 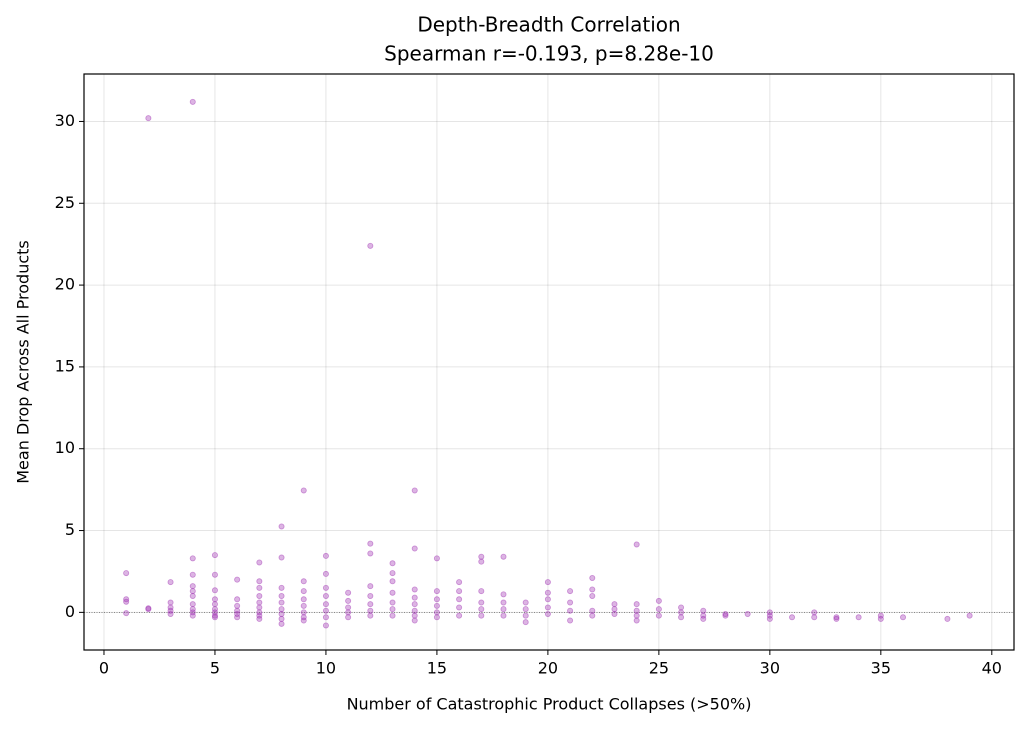 What do you see at coordinates (65, 365) in the screenshot?
I see `y-tick-label: 15` at bounding box center [65, 365].